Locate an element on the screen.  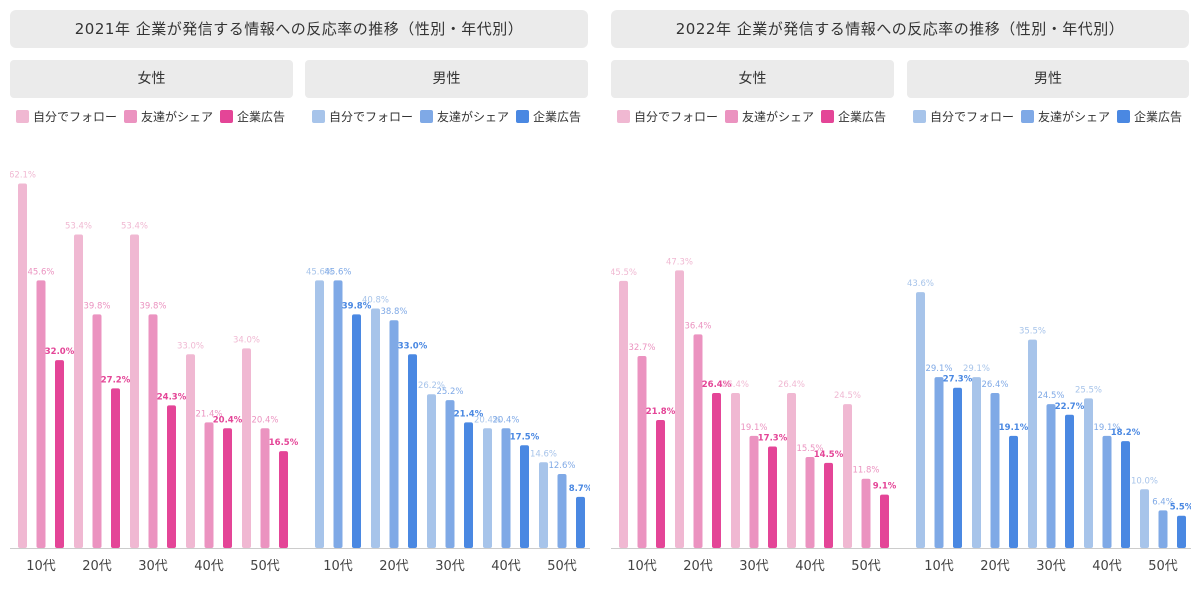
data-label: 16.5% is located at coordinates (284, 443).